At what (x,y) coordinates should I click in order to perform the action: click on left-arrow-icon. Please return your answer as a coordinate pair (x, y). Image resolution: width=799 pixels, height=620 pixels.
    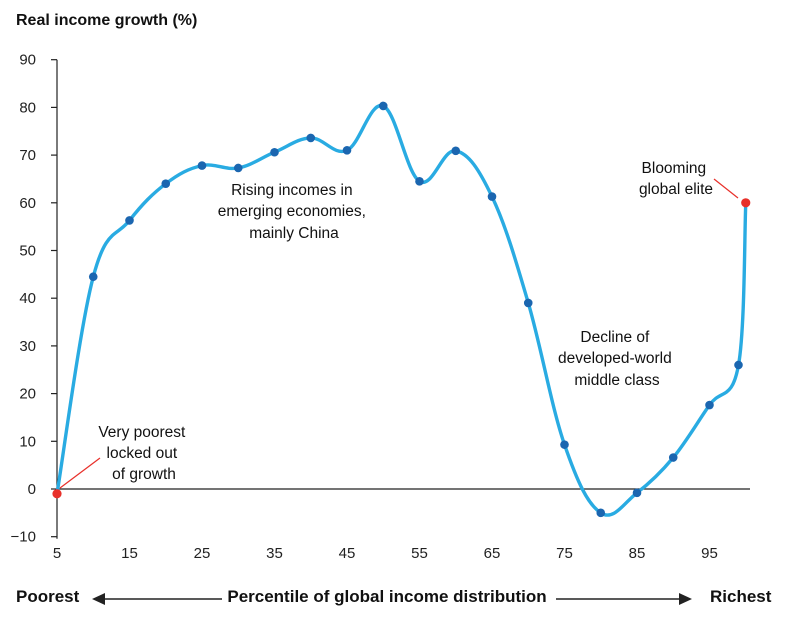
    Looking at the image, I should click on (157, 599).